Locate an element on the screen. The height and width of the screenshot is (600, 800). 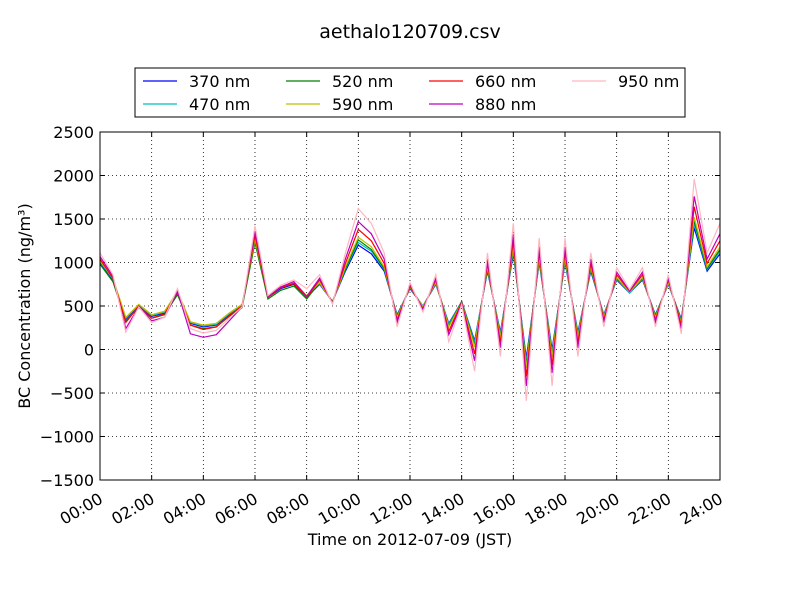
x-tick-label: 02:00 is located at coordinates (132, 509).